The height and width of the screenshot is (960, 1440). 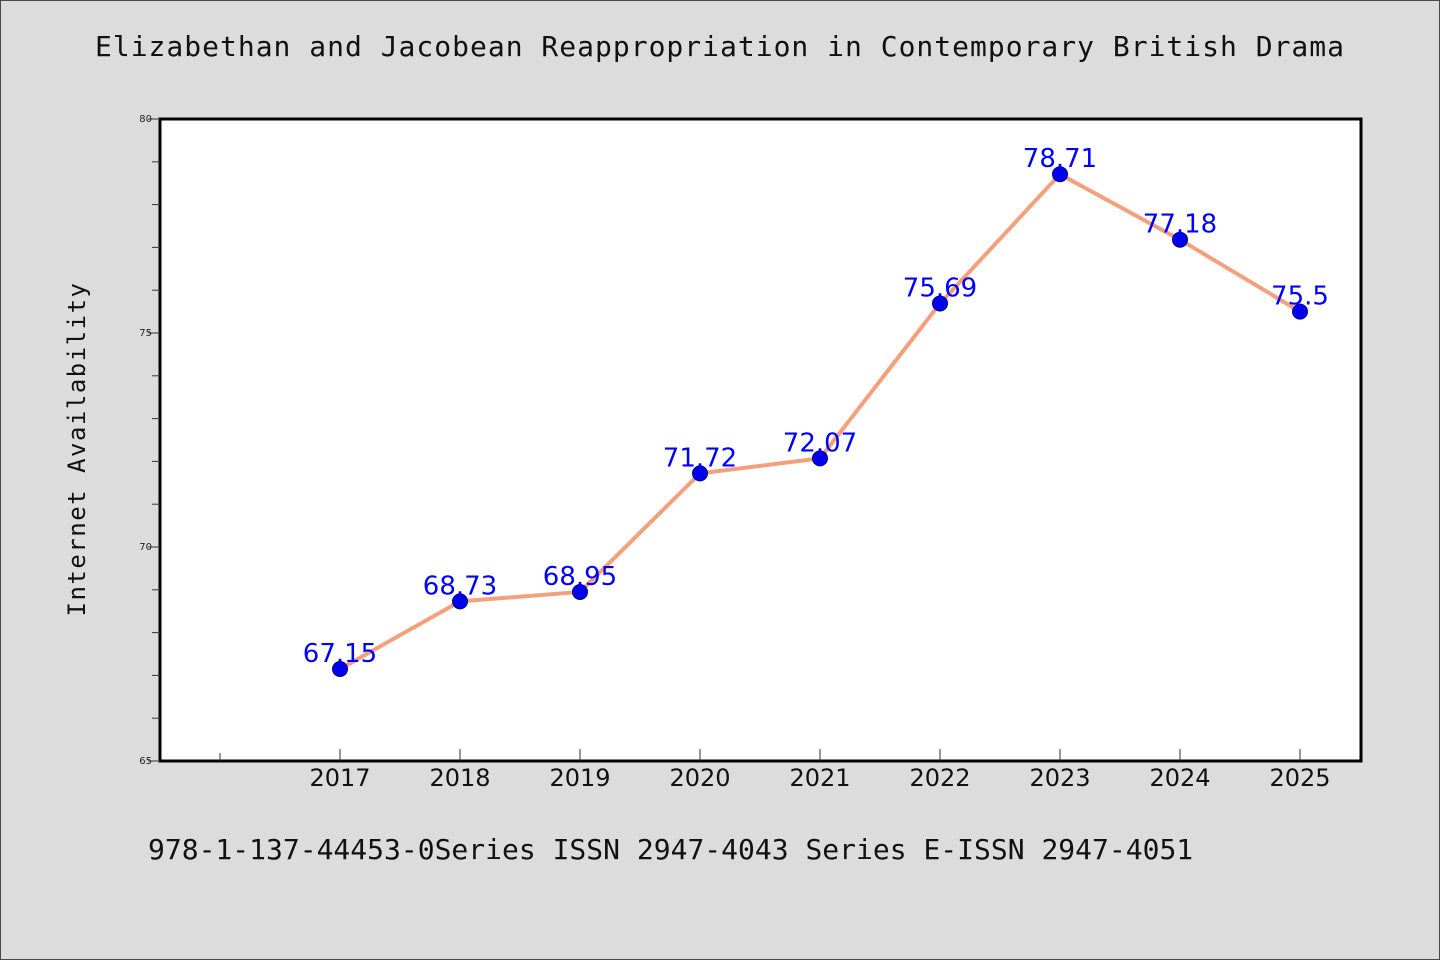 I want to click on y-axis-label: Internet Availability, so click(x=77, y=449).